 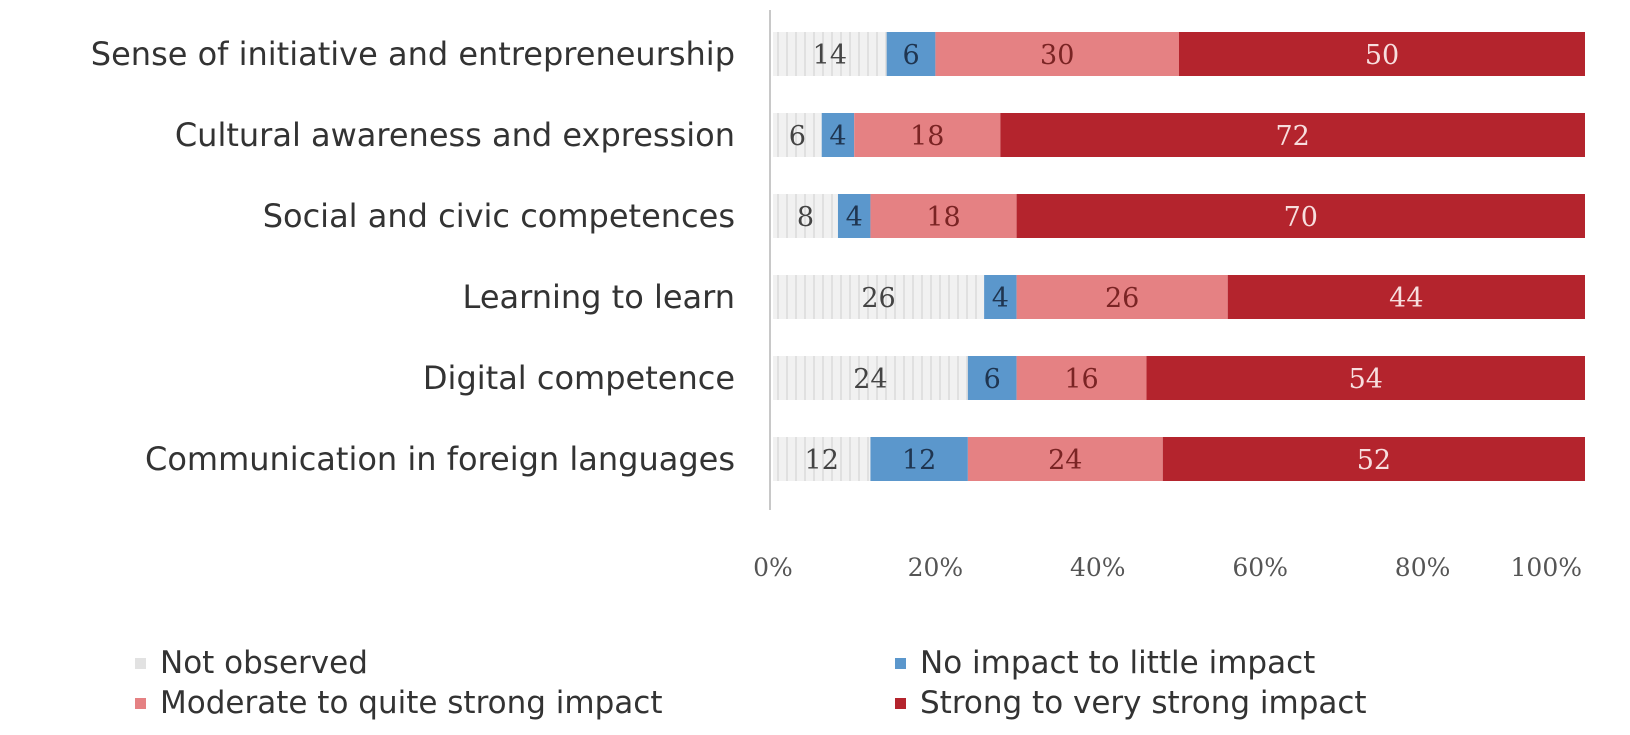 I want to click on data-label: 72, so click(x=1293, y=136).